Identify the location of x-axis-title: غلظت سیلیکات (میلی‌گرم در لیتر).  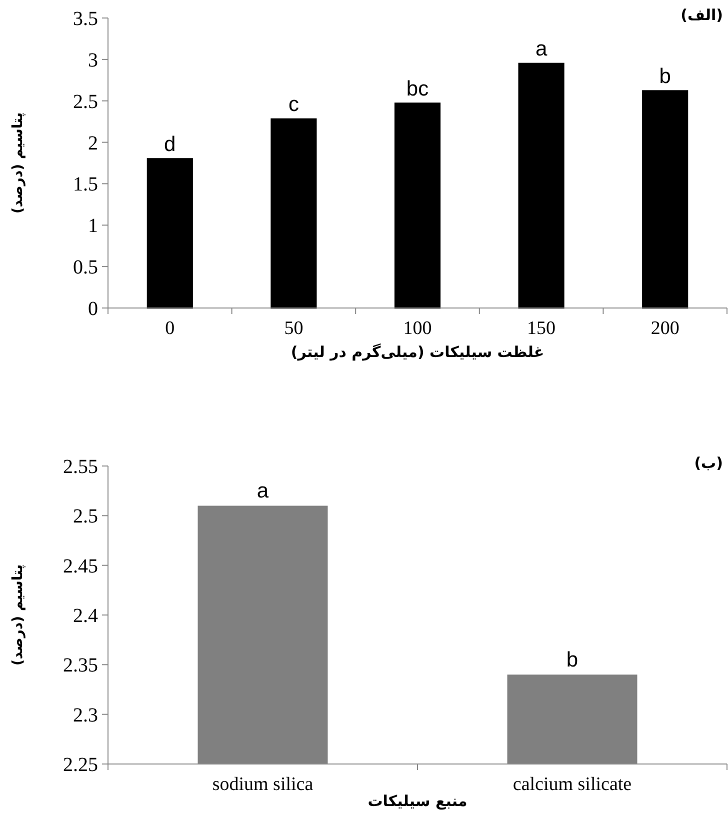
(417, 352).